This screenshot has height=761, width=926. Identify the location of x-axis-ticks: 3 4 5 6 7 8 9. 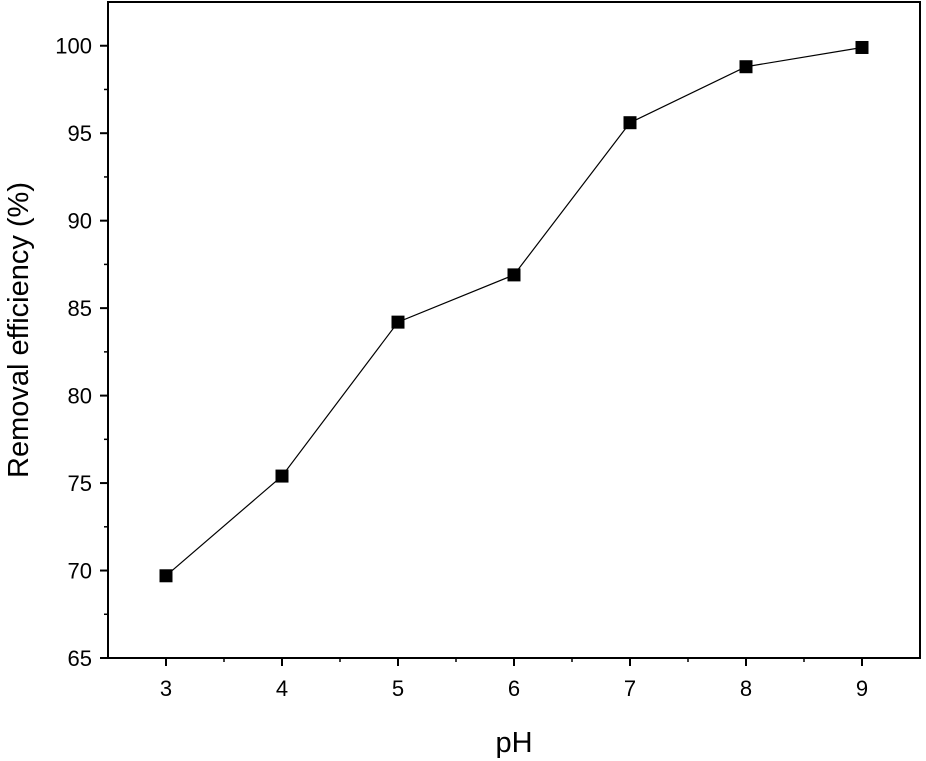
(514, 679).